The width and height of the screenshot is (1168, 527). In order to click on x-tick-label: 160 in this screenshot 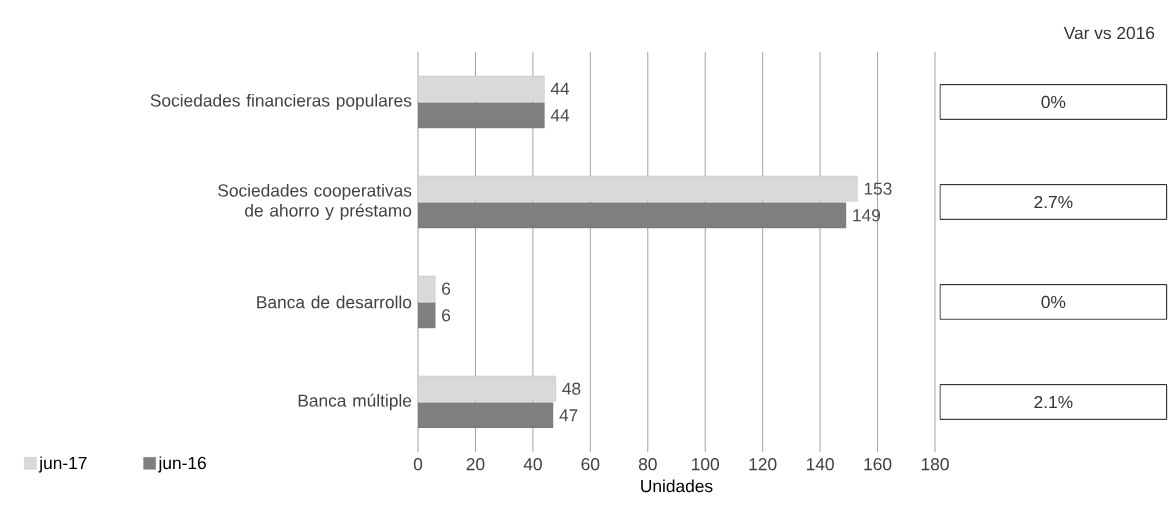, I will do `click(878, 464)`.